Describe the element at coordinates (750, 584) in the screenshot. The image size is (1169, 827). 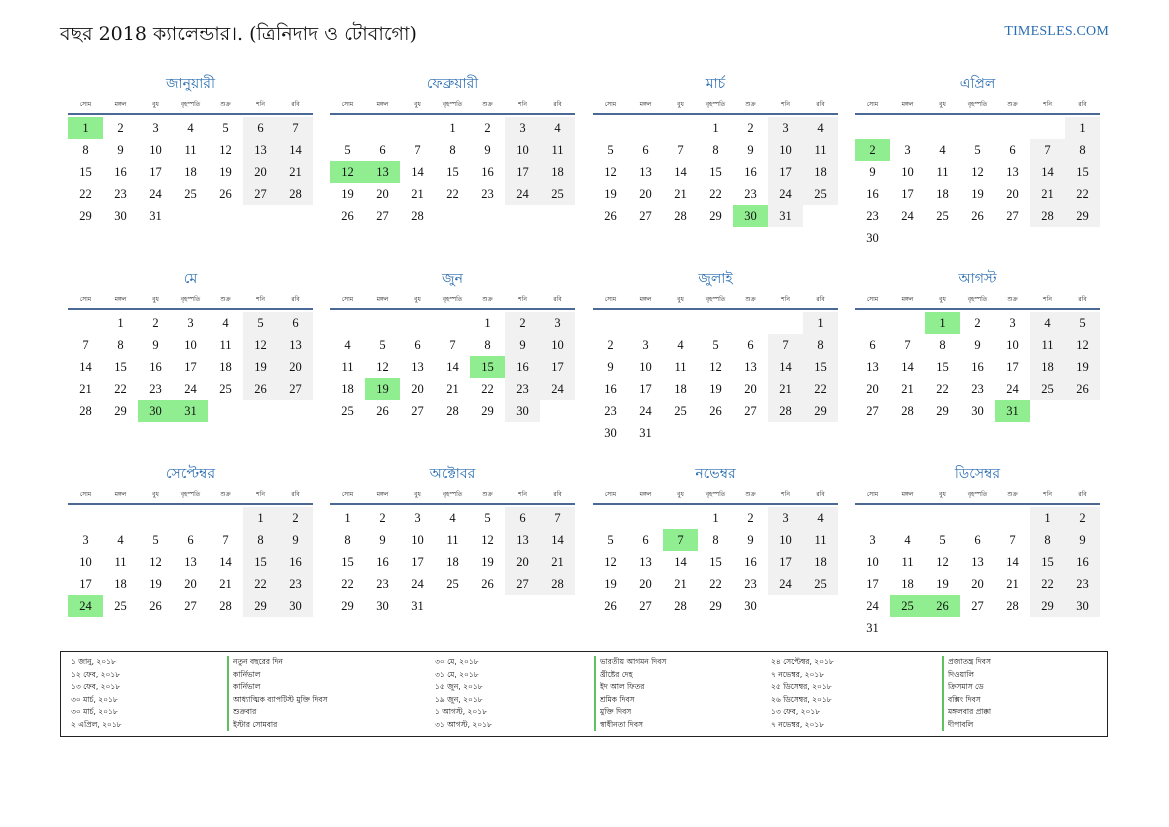
I see `day-cell: 23` at that location.